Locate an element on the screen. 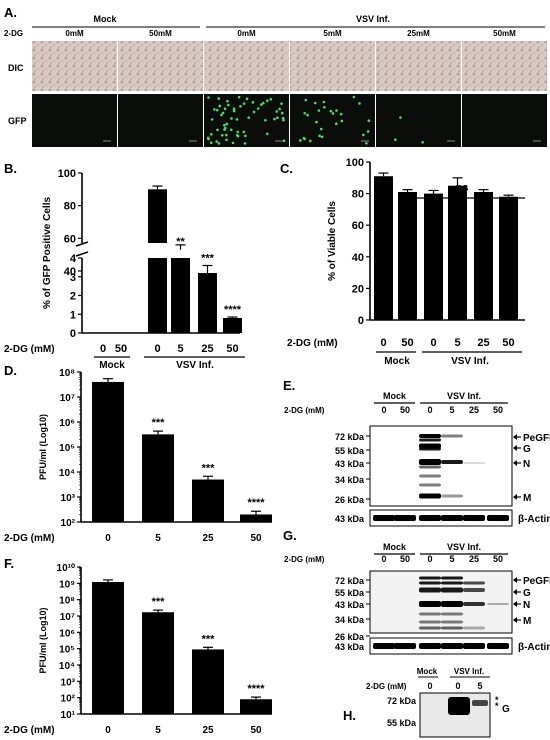 This screenshot has width=550, height=740. y-tick-label: 10⁹ is located at coordinates (67, 584).